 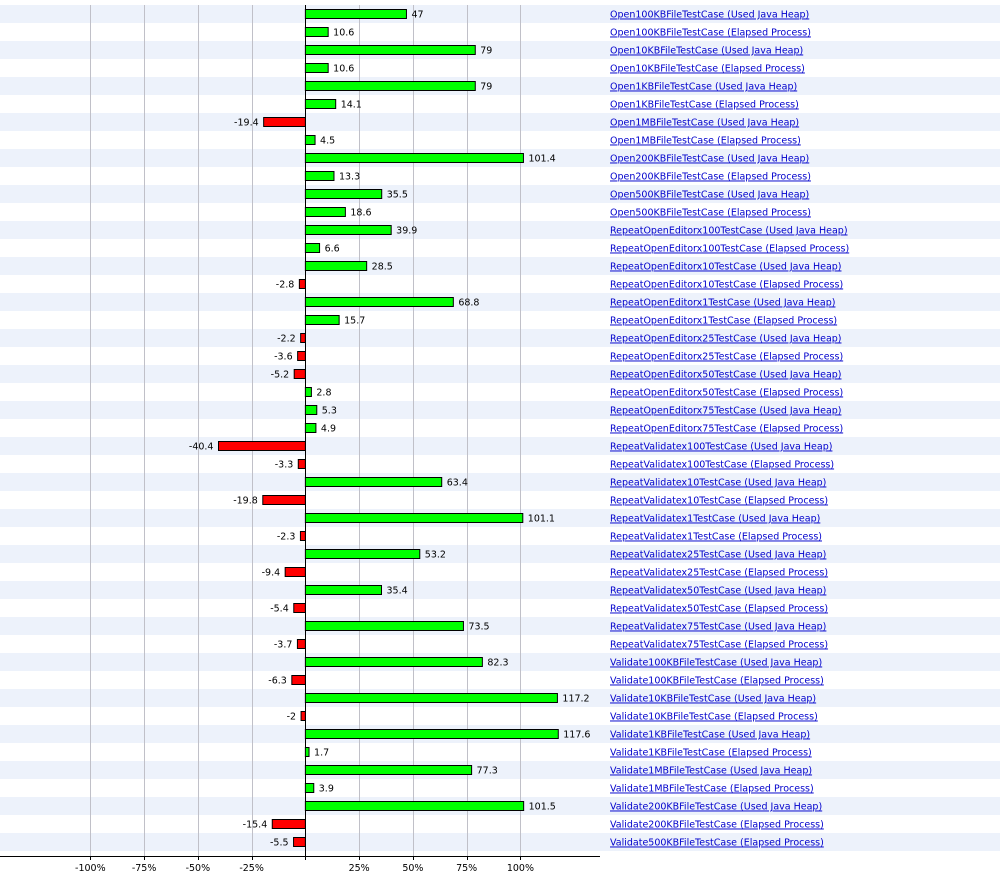 What do you see at coordinates (575, 699) in the screenshot?
I see `bar-value-label: 117.2` at bounding box center [575, 699].